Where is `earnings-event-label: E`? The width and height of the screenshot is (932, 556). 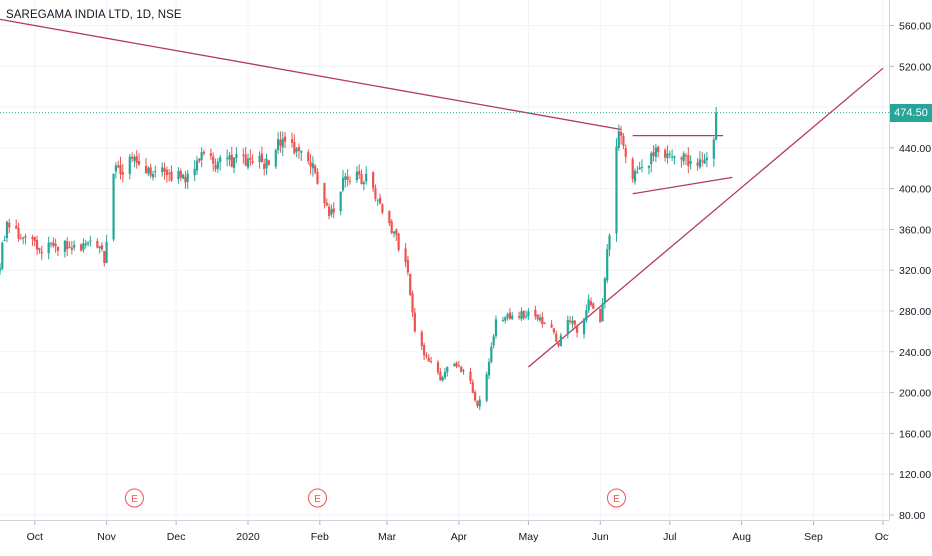
earnings-event-label: E is located at coordinates (134, 499).